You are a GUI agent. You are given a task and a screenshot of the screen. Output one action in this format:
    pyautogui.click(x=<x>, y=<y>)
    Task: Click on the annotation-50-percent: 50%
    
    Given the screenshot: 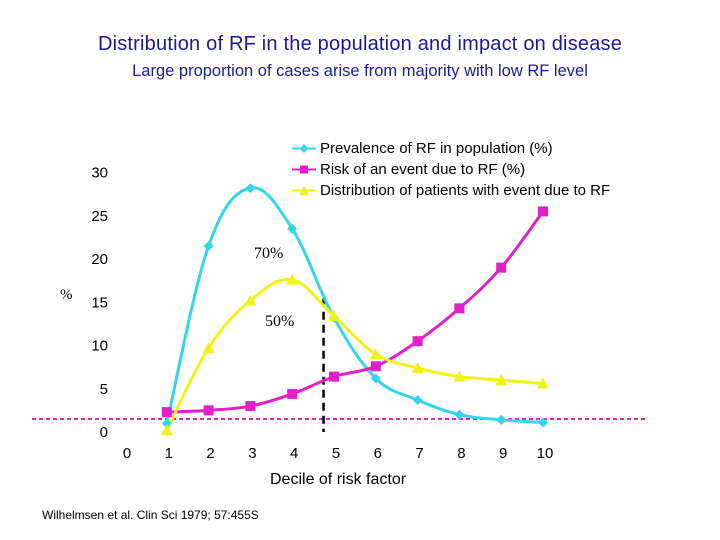 What is the action you would take?
    pyautogui.click(x=280, y=321)
    